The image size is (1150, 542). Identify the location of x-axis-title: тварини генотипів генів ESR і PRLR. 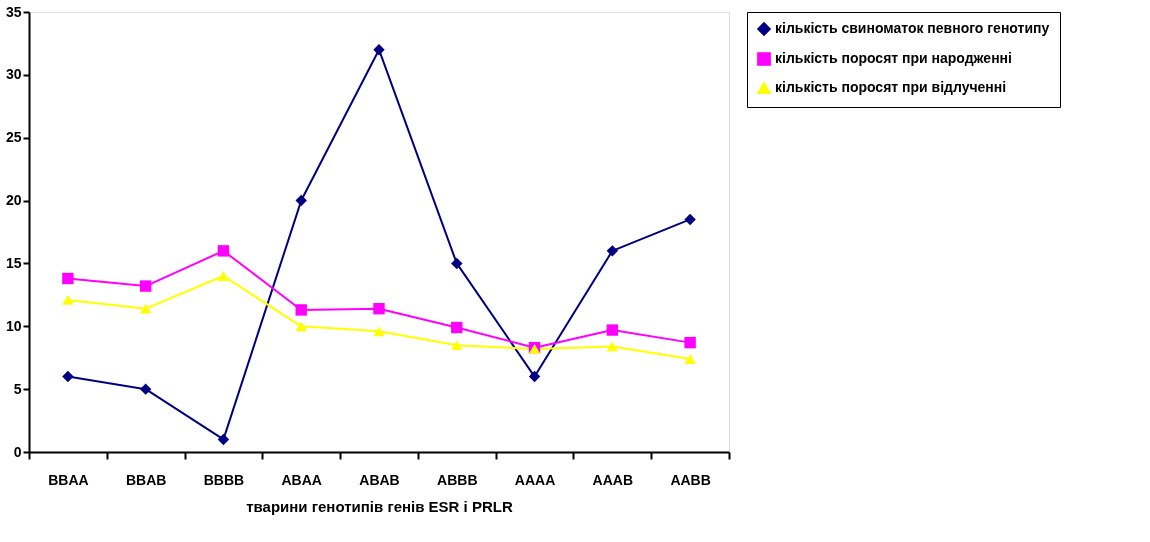
(379, 506).